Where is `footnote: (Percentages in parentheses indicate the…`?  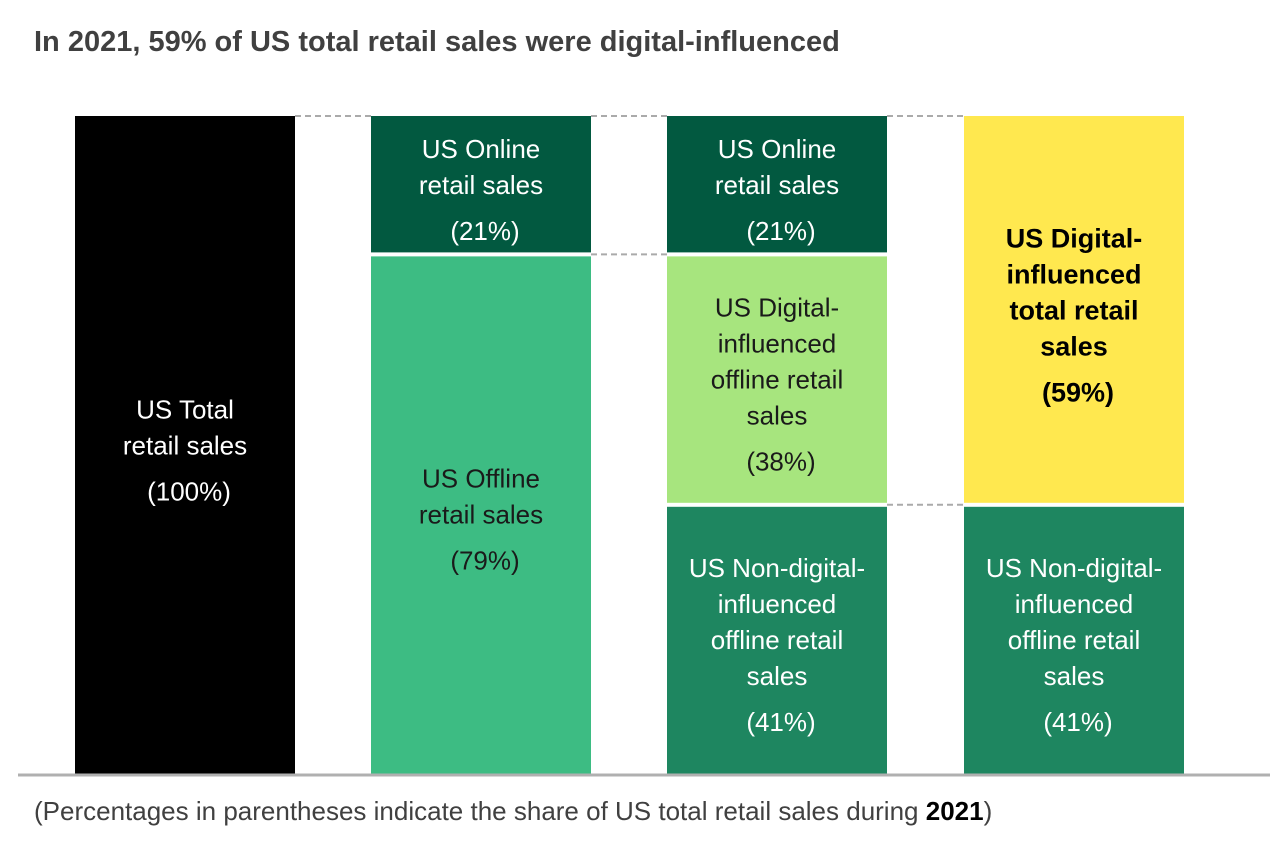
footnote: (Percentages in parentheses indicate the… is located at coordinates (513, 811).